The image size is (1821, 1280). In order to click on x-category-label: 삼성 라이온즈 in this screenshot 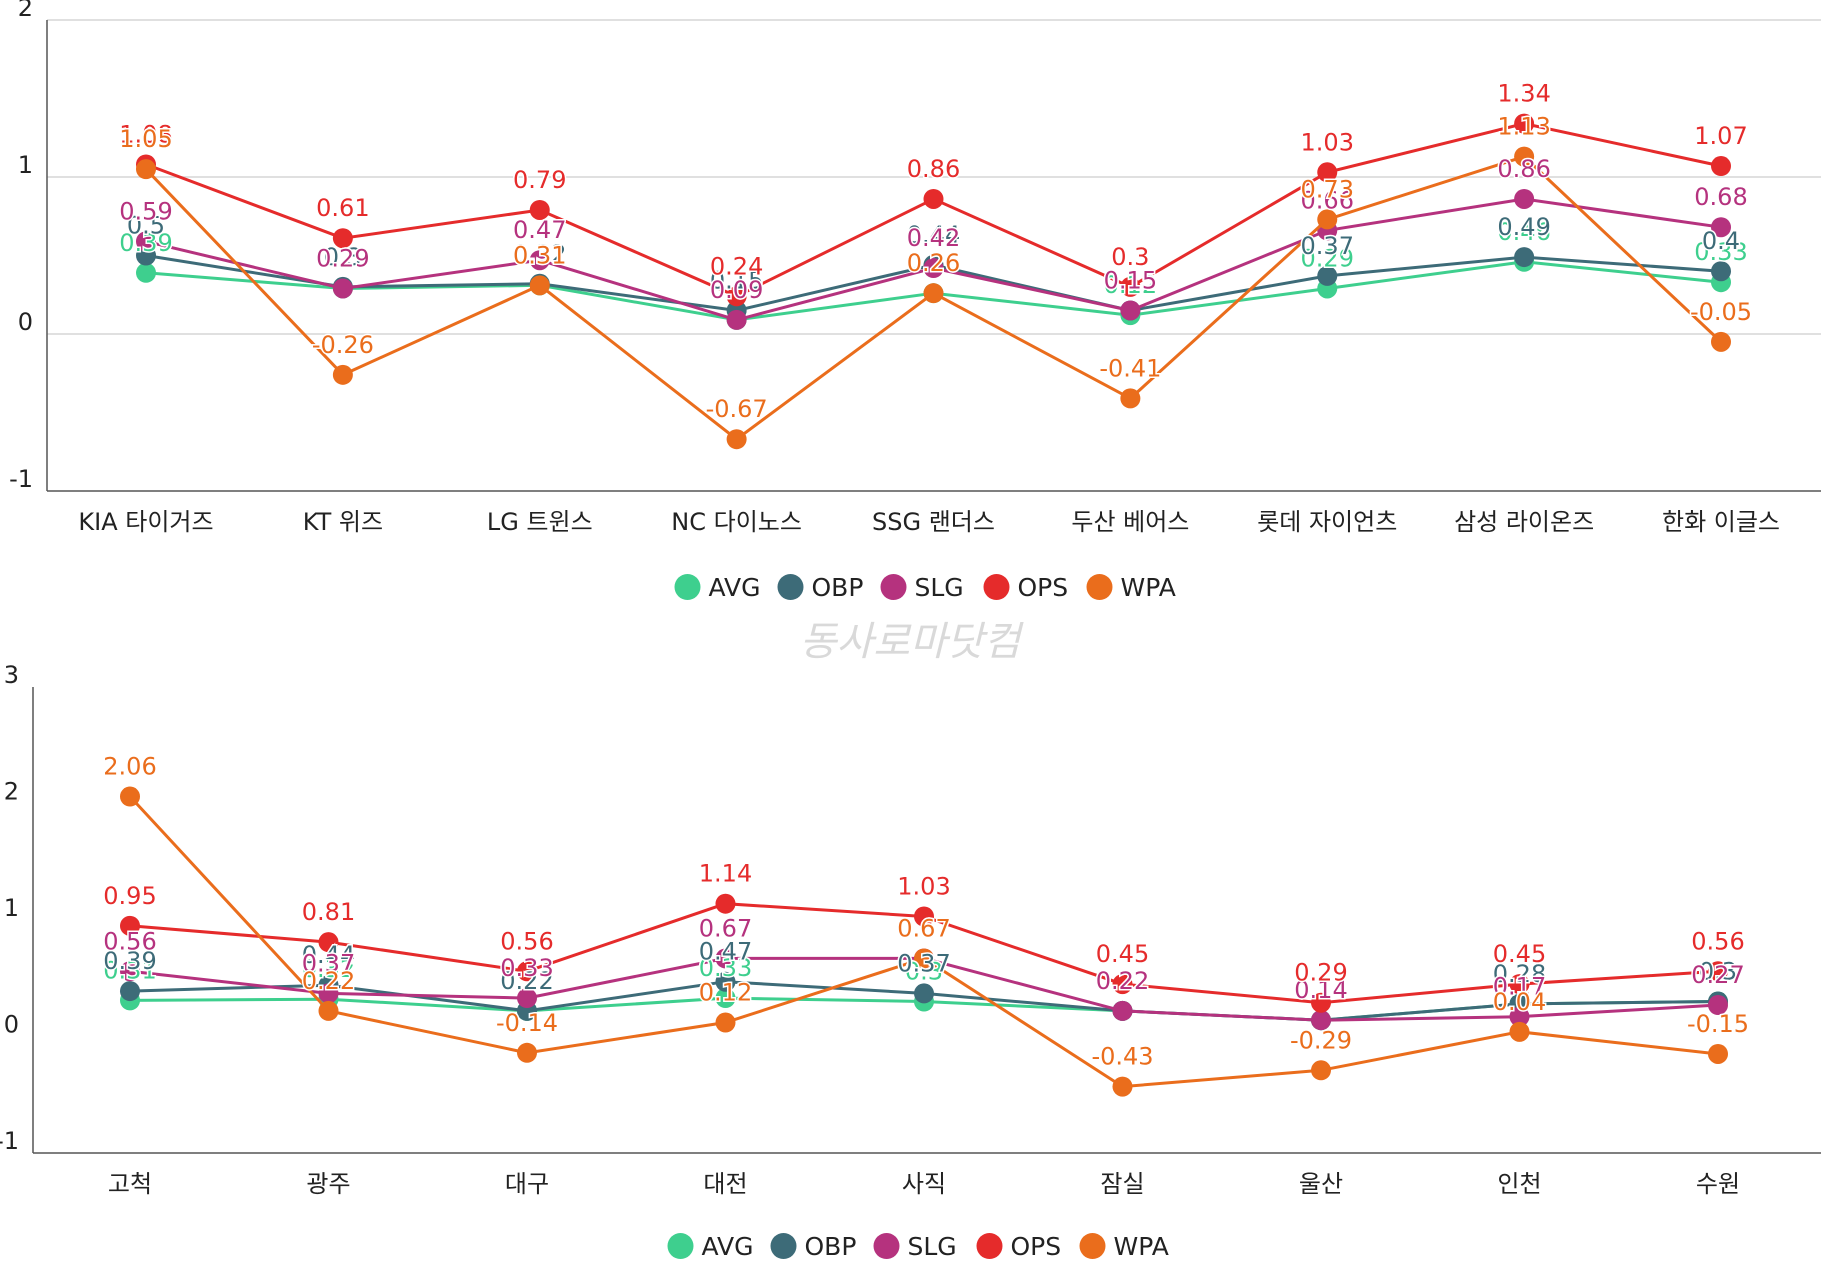, I will do `click(1524, 522)`.